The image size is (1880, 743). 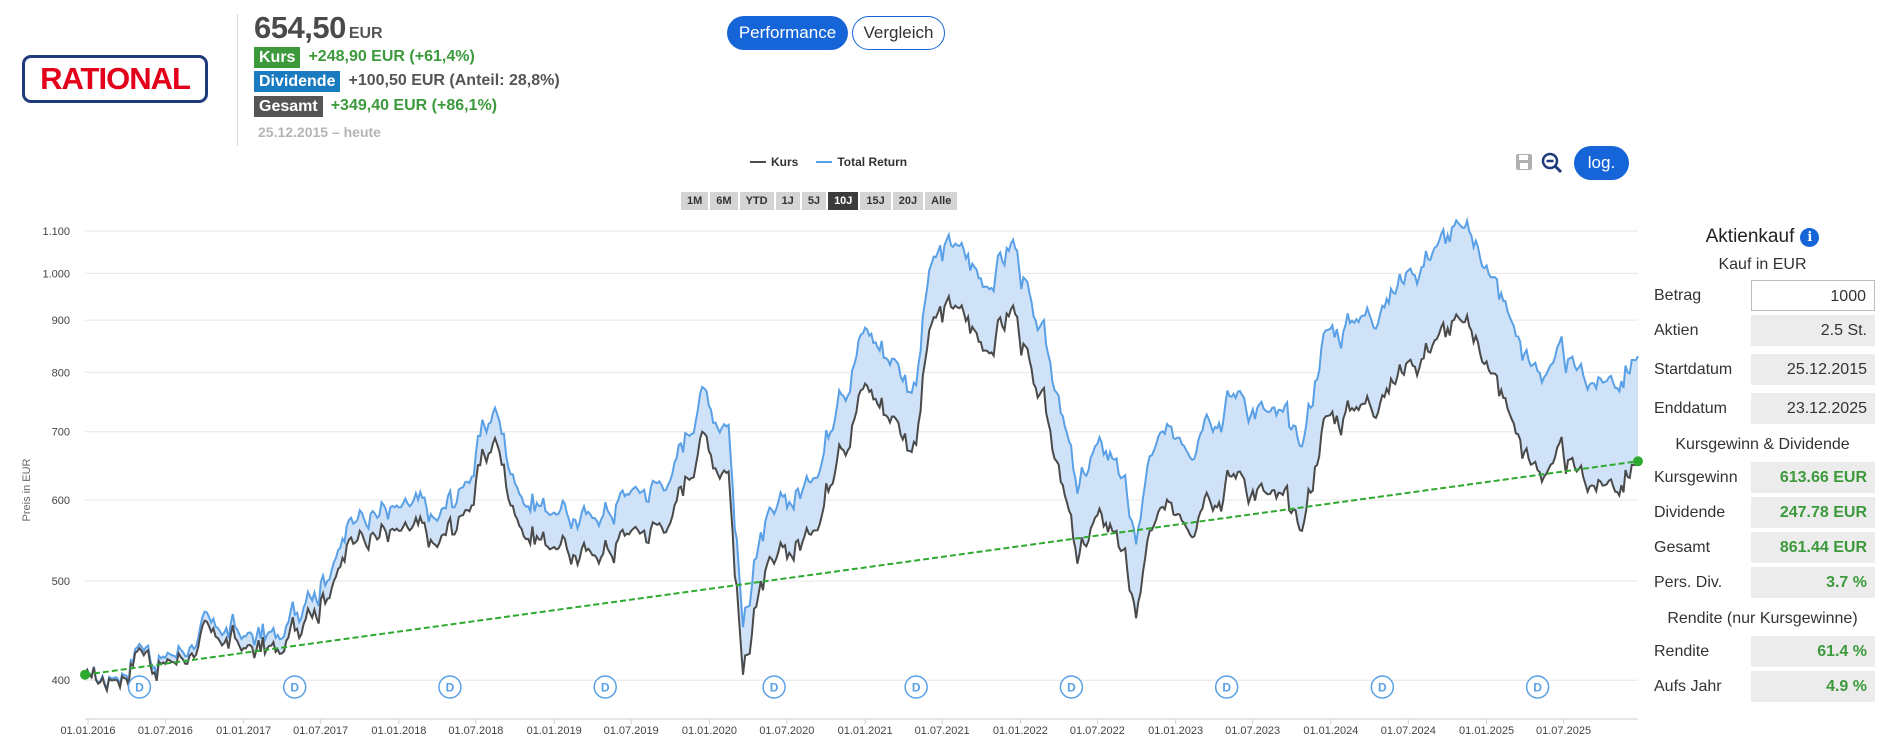 I want to click on x-tick-01.01.2020: 01.01.2020, so click(x=709, y=731).